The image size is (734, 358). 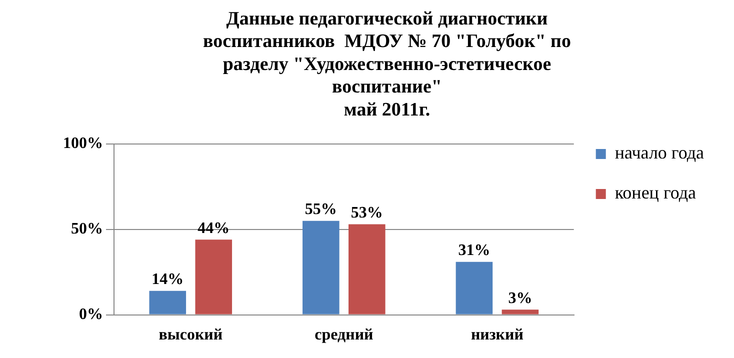 I want to click on legend-label: начало года, so click(x=659, y=152).